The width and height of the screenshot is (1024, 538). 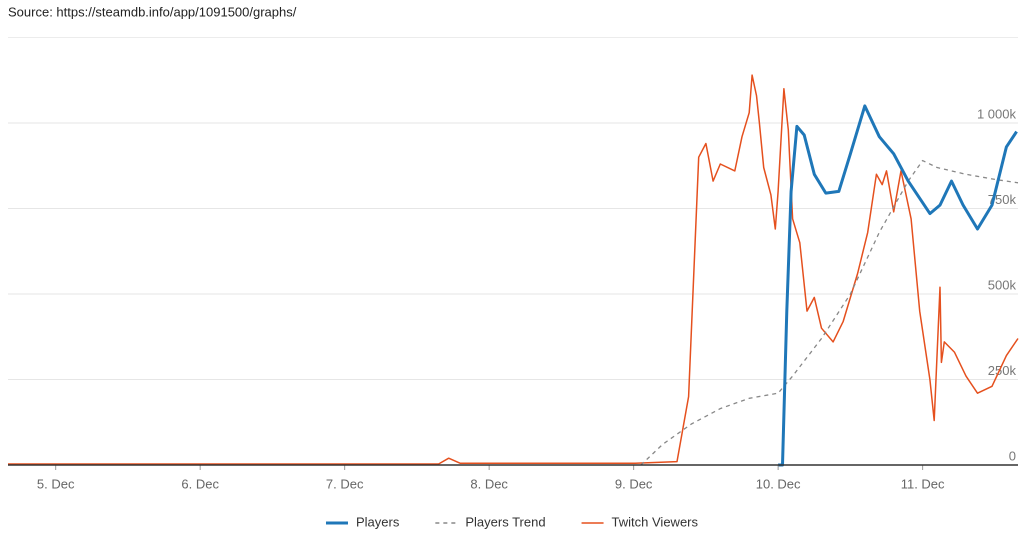 I want to click on x-tick-label: 10. Dec, so click(x=778, y=483).